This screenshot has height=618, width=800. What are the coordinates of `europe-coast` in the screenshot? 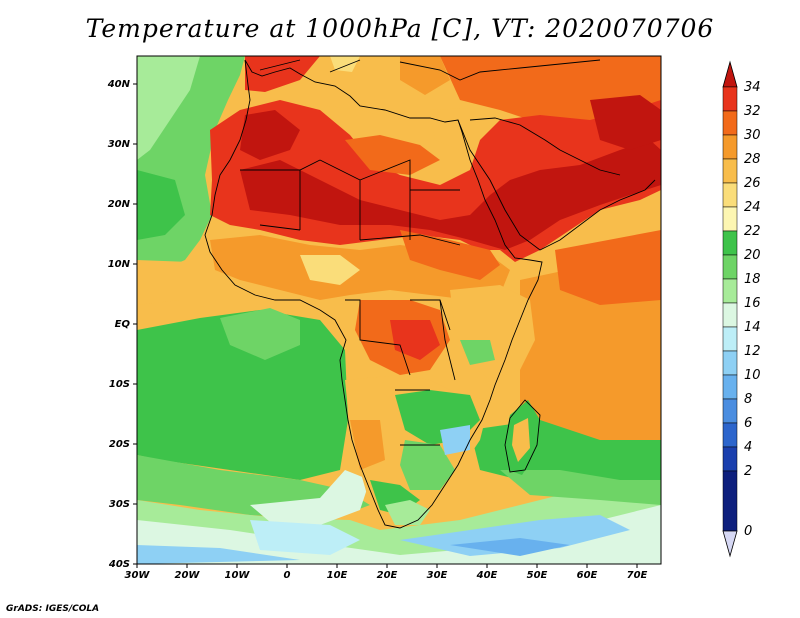 It's located at (430, 70).